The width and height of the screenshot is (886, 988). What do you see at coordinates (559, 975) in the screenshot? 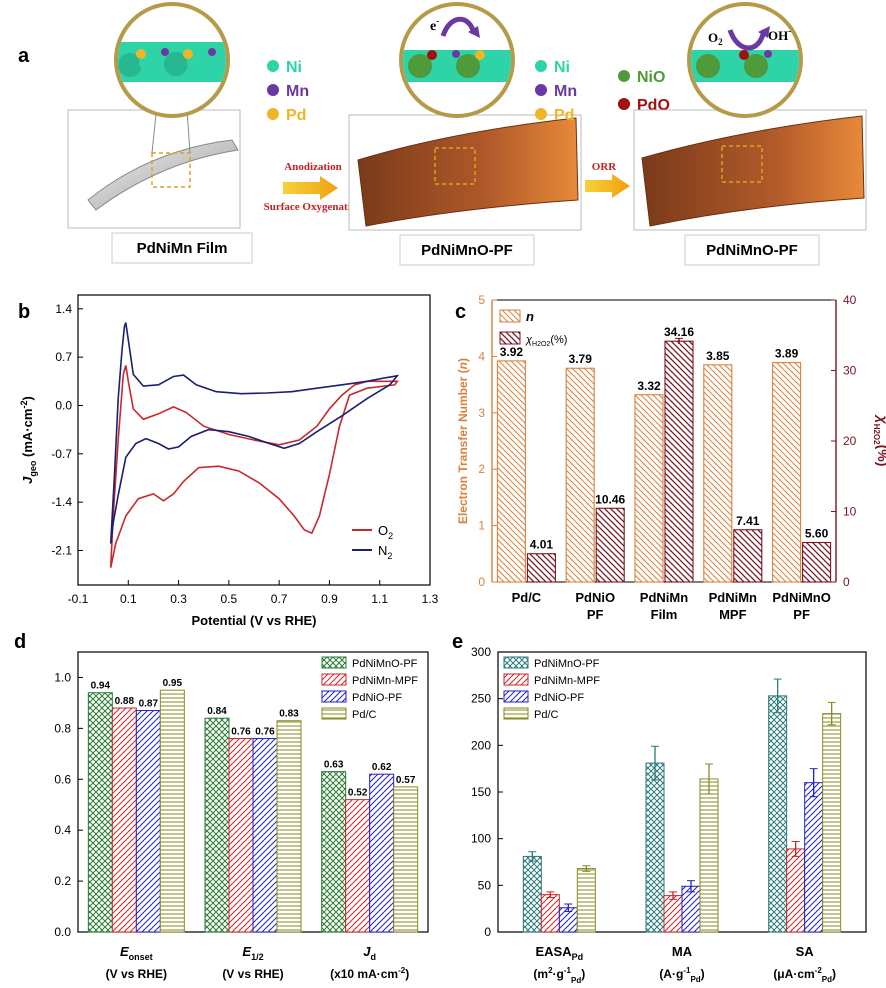
I see `group-unit-label: (m2·g-1Pd)` at bounding box center [559, 975].